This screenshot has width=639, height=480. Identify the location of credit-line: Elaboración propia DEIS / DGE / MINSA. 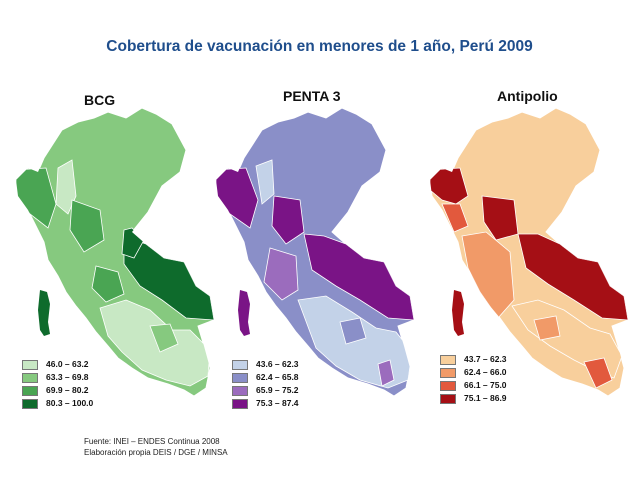
(156, 452).